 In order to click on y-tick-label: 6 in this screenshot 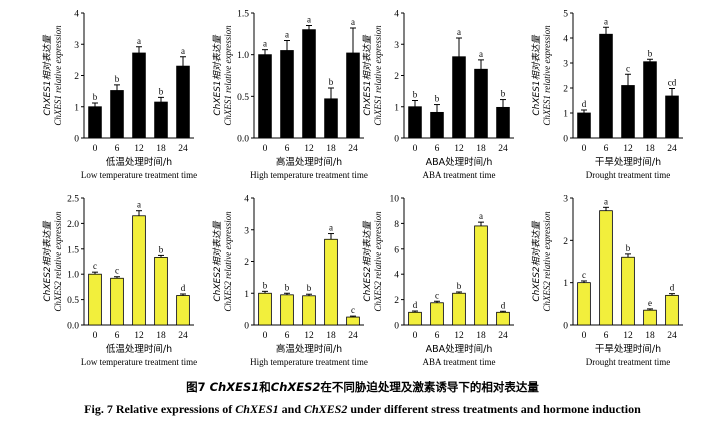, I will do `click(396, 250)`.